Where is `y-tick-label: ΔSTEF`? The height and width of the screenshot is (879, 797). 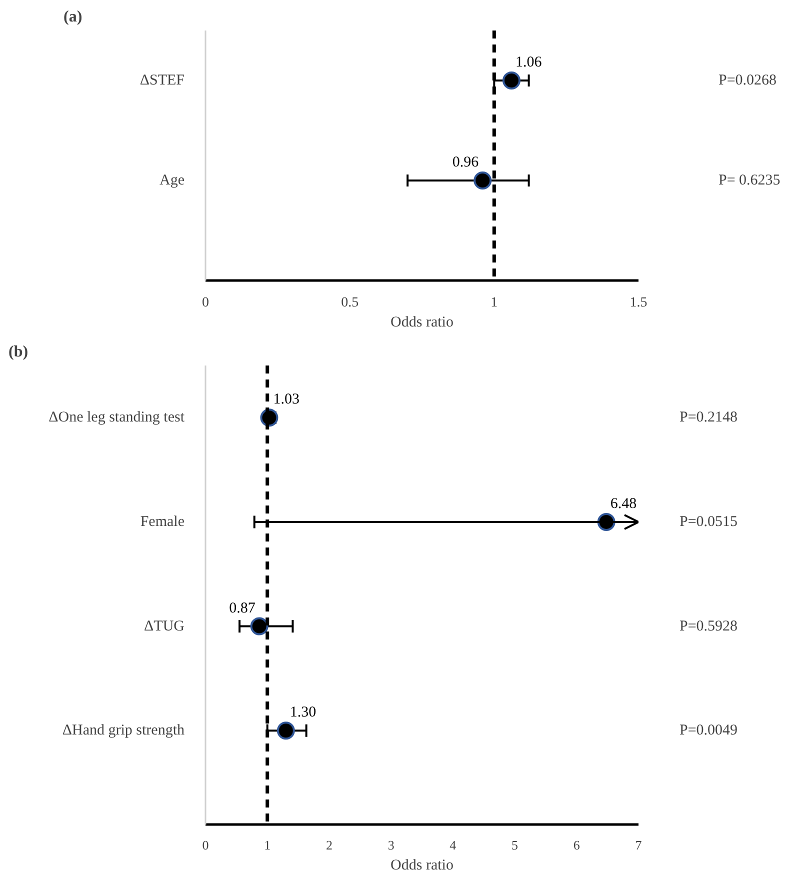
y-tick-label: ΔSTEF is located at coordinates (162, 80).